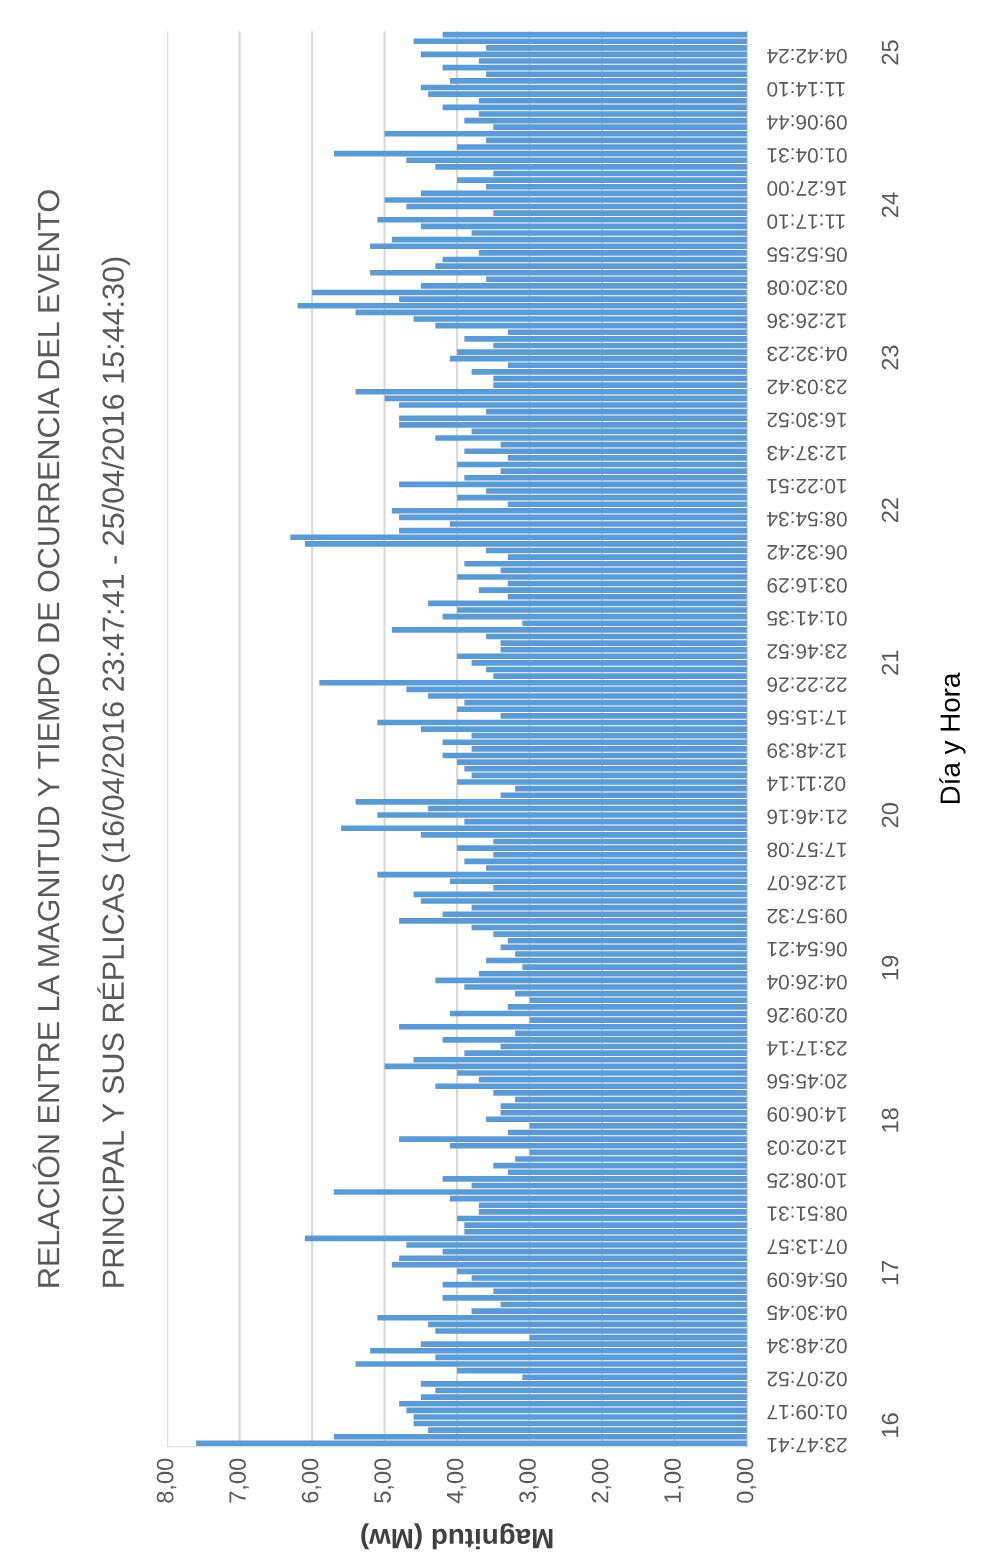 The image size is (983, 1564). What do you see at coordinates (807, 1081) in the screenshot?
I see `y-tick-label: 20:45:56` at bounding box center [807, 1081].